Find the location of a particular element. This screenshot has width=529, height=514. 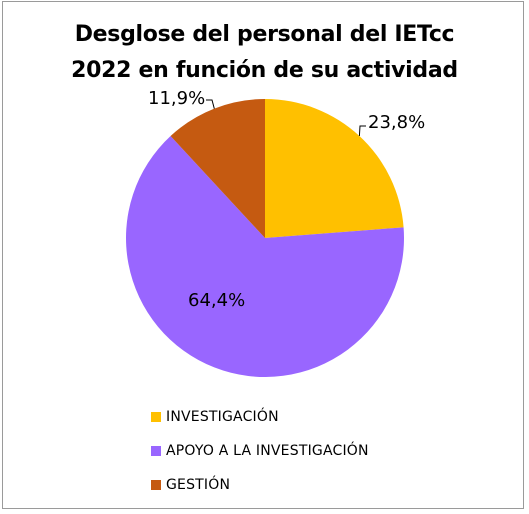

leader-line-gestion is located at coordinates (210, 104).